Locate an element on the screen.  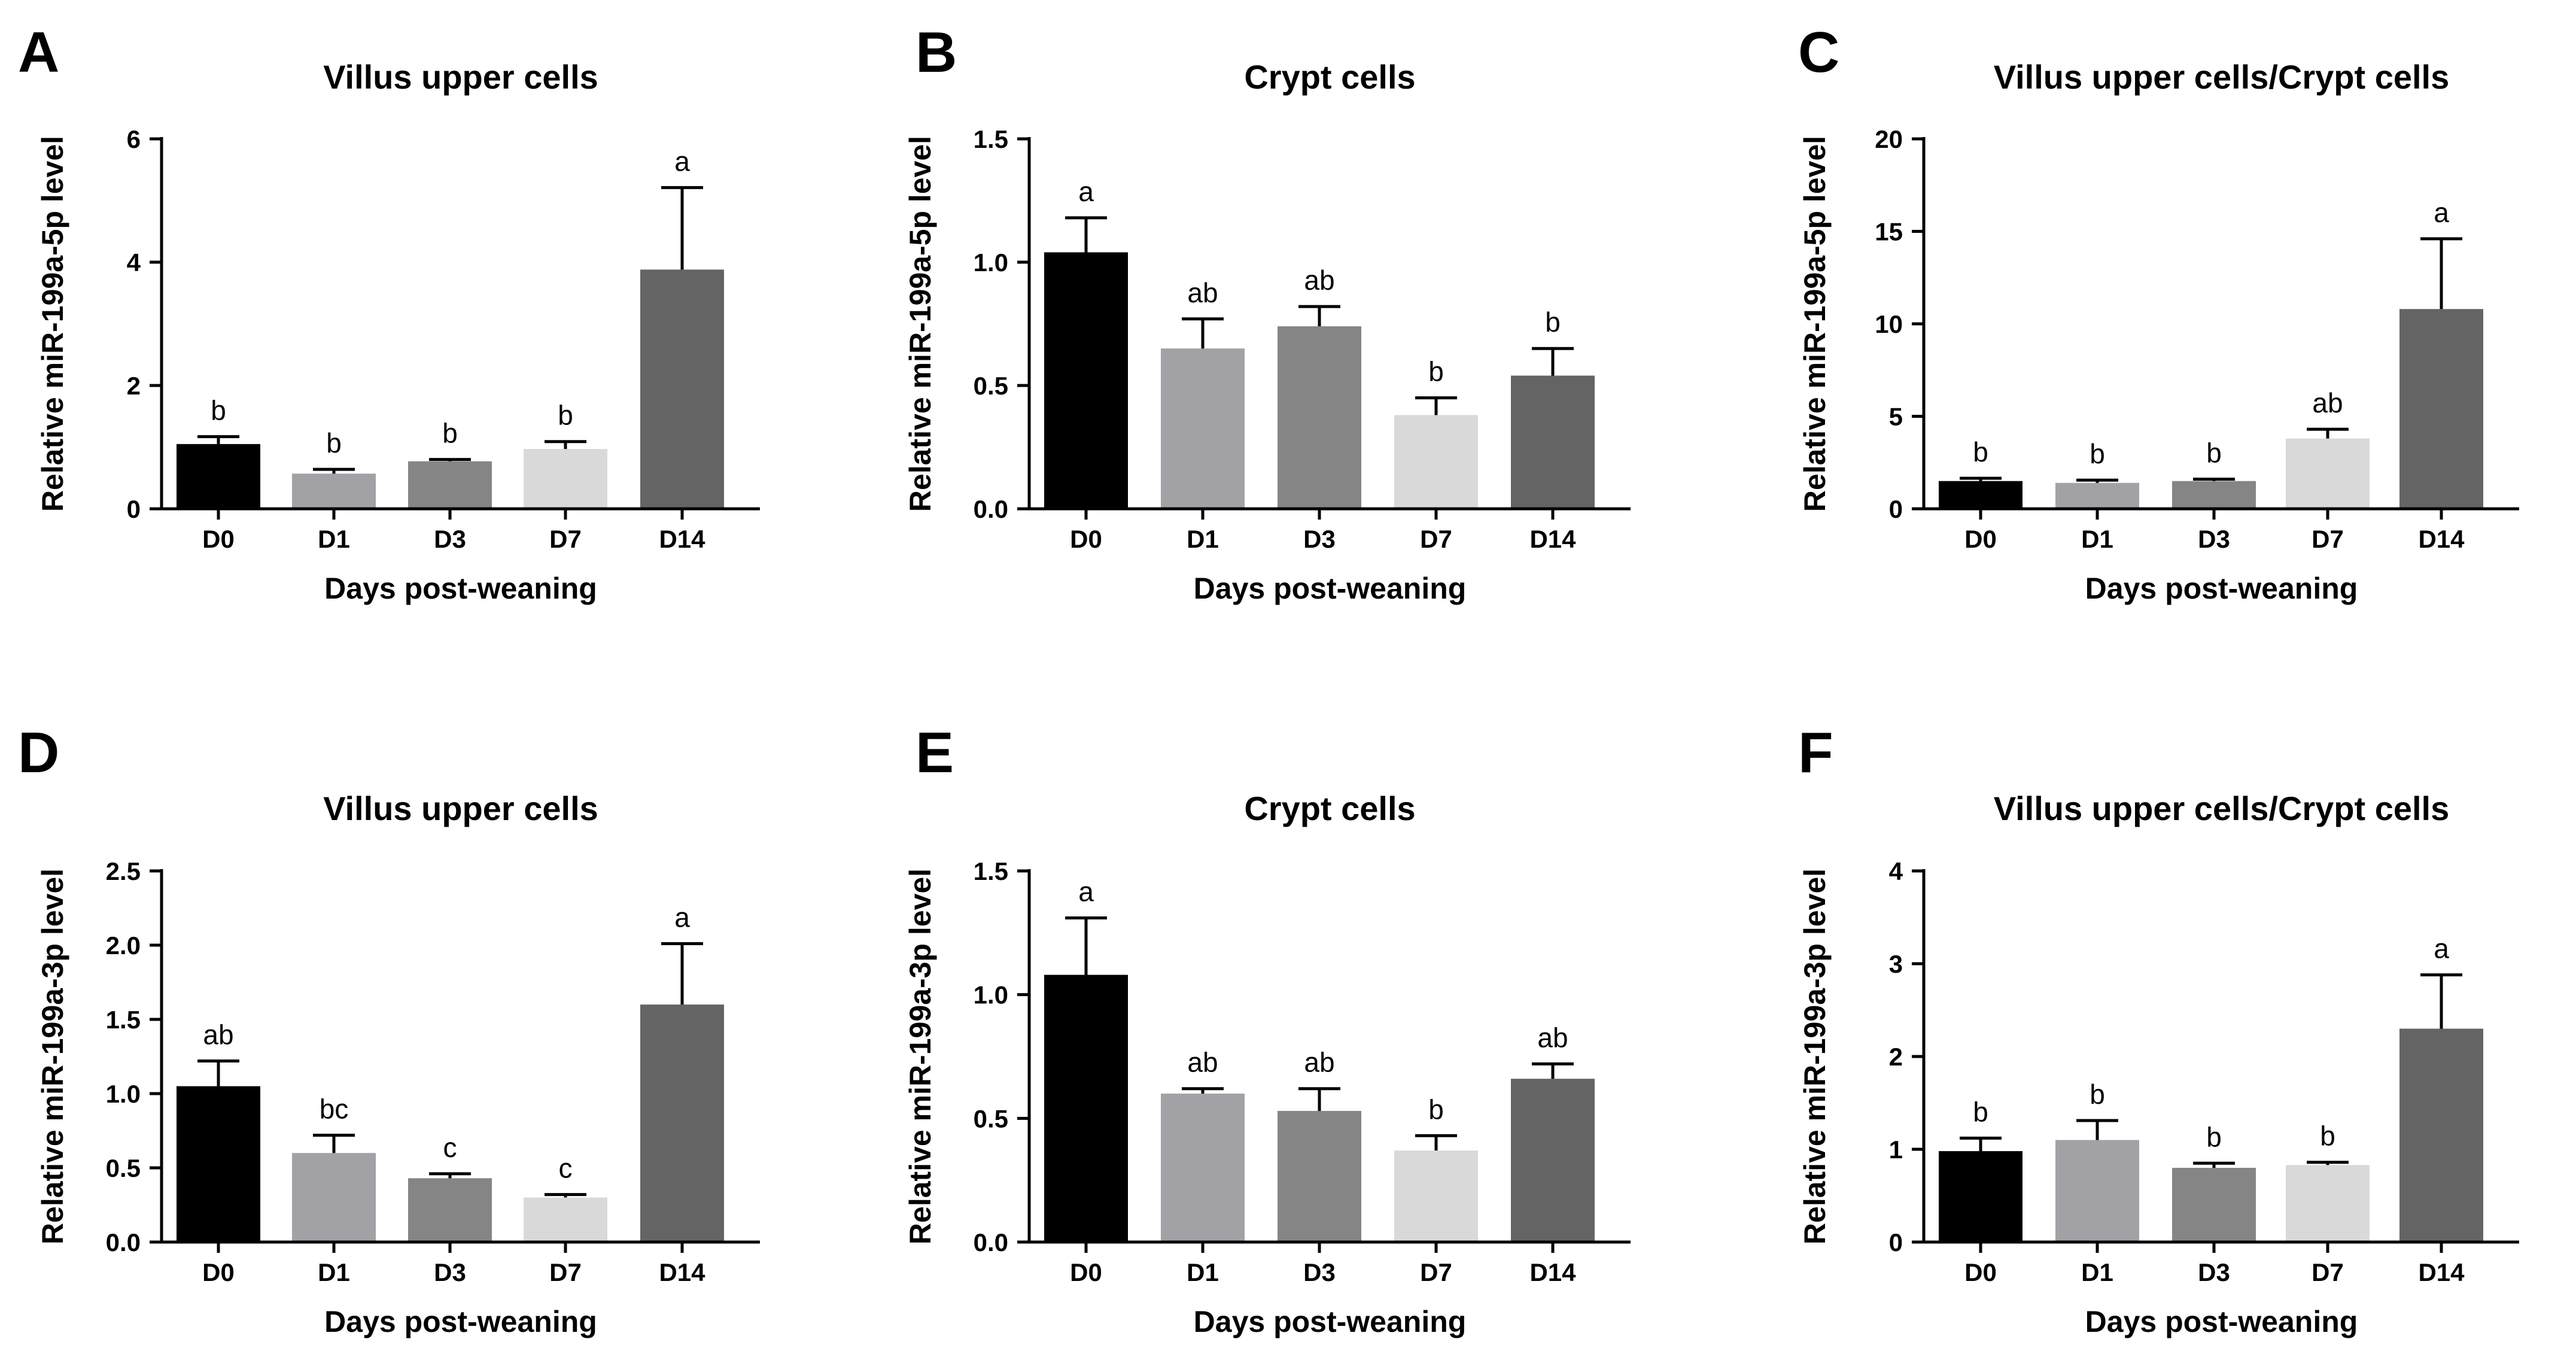
panel-letter: A is located at coordinates (38, 52).